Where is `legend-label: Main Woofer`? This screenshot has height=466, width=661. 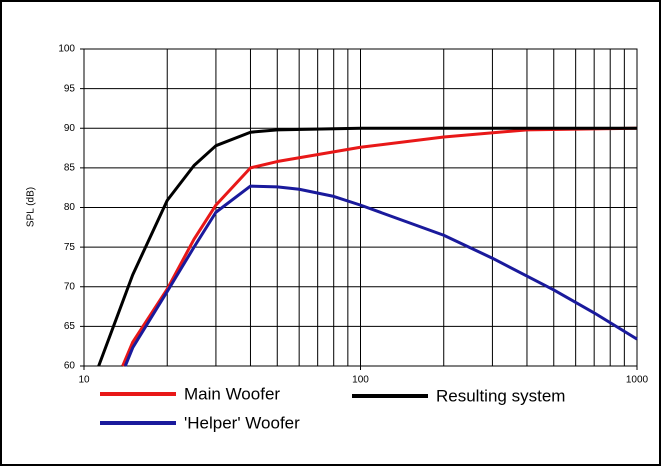
legend-label: Main Woofer is located at coordinates (232, 393).